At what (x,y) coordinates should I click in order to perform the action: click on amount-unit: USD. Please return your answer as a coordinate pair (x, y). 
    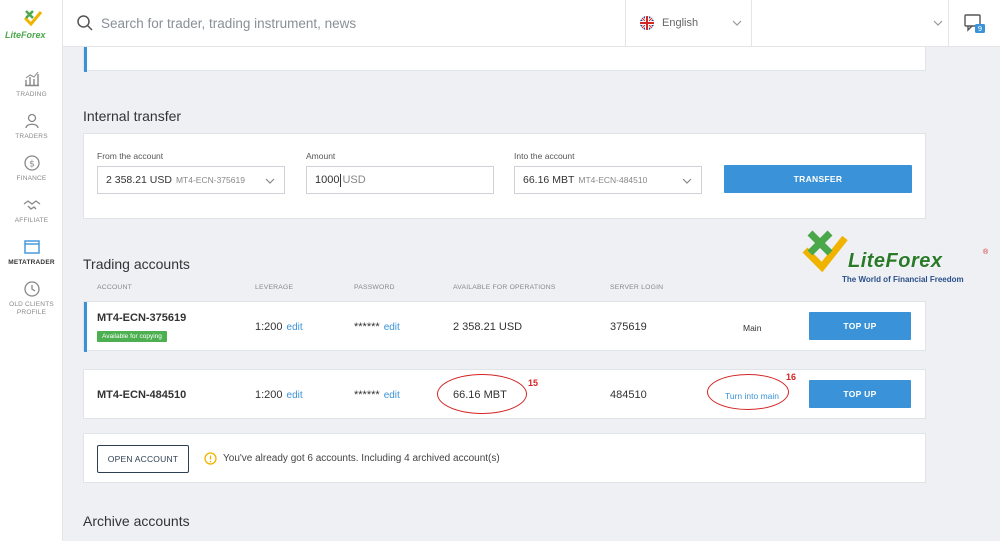
    Looking at the image, I should click on (354, 180).